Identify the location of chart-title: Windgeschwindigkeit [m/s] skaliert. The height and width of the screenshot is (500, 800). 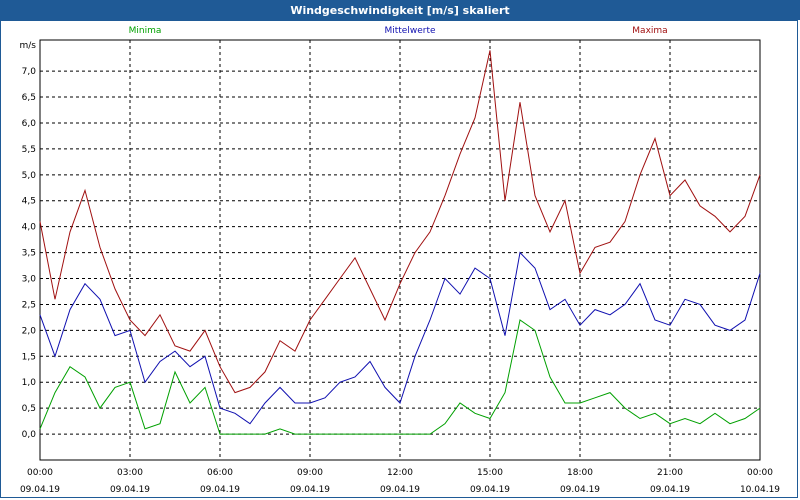
(400, 10).